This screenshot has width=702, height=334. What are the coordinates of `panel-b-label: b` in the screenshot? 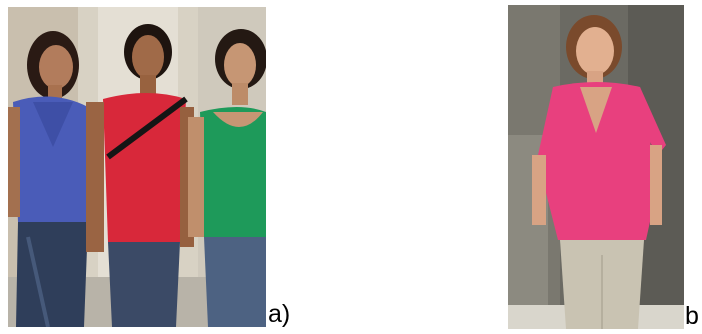 It's located at (692, 316).